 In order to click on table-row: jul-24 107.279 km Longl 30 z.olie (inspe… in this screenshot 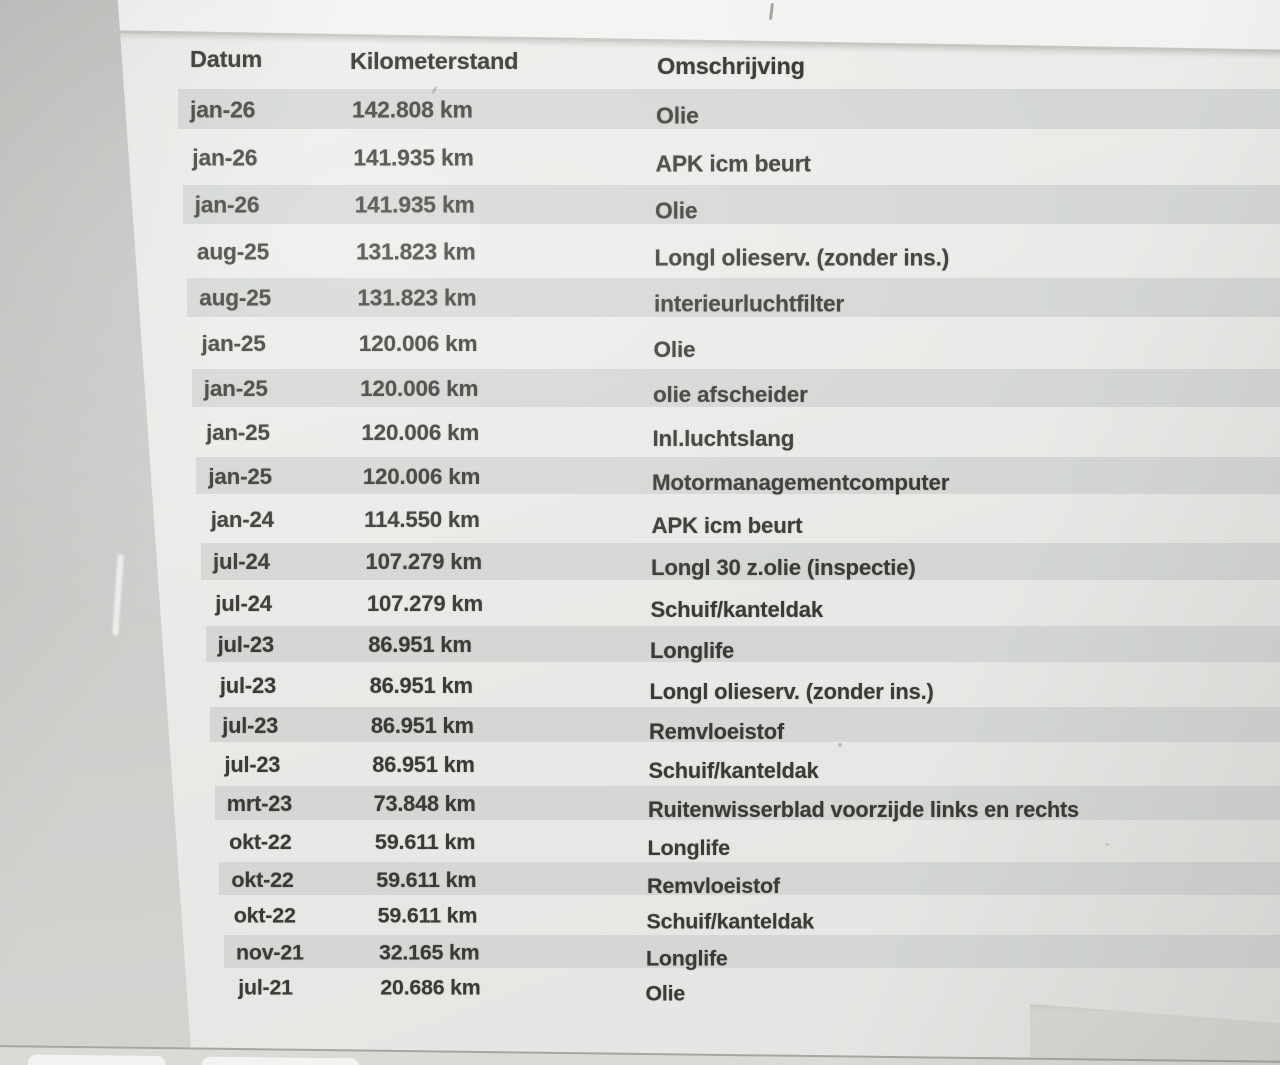, I will do `click(640, 562)`.